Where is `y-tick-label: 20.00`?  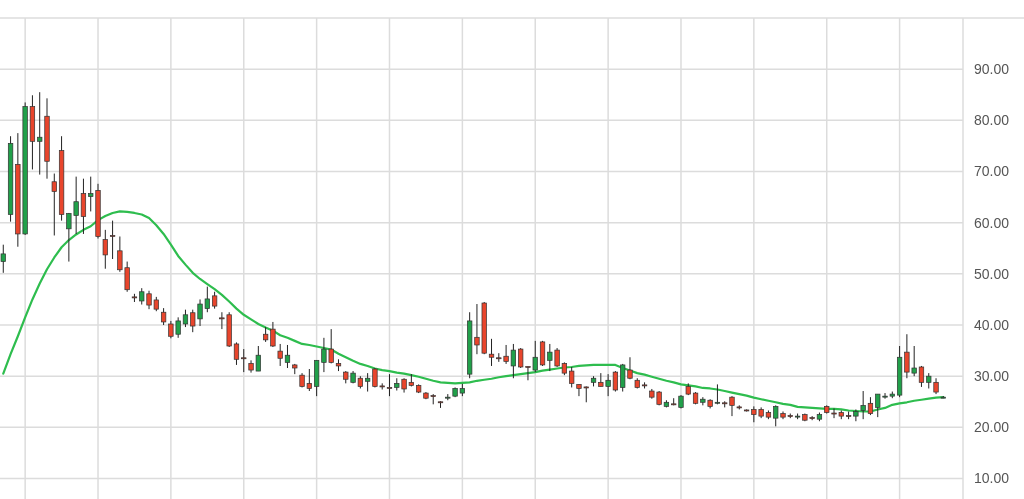
y-tick-label: 20.00 is located at coordinates (992, 427).